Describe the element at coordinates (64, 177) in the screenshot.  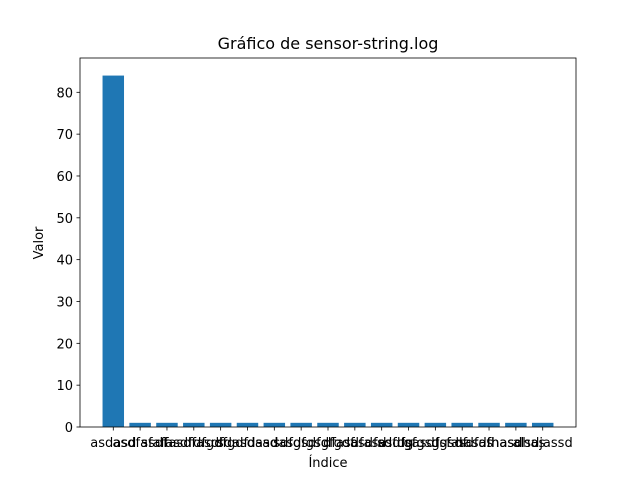
I see `y-tick-label: 60` at that location.